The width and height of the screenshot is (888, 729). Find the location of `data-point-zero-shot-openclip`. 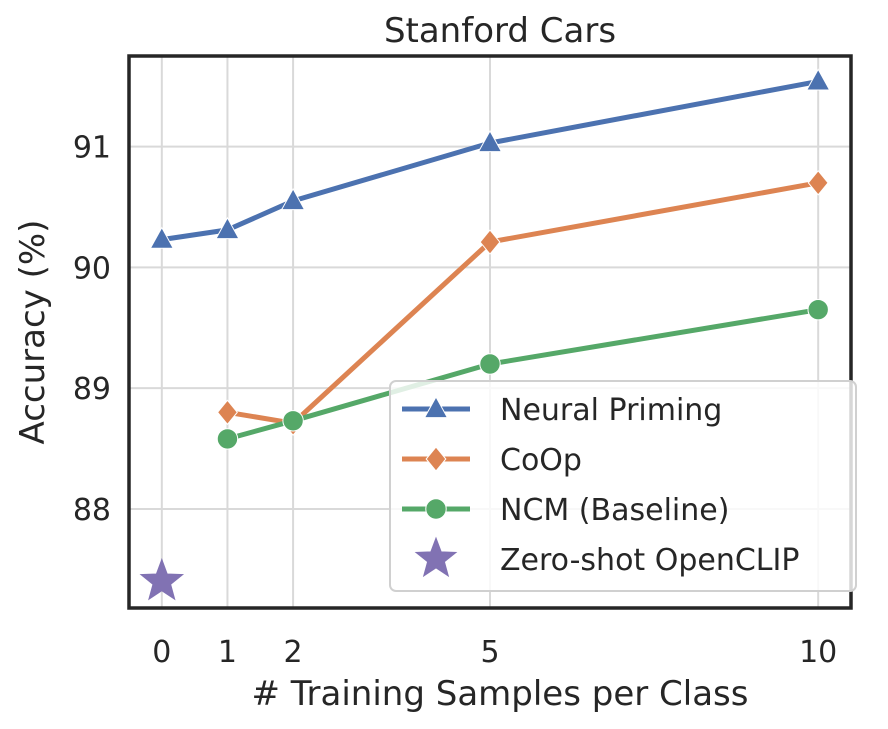

data-point-zero-shot-openclip is located at coordinates (162, 579).